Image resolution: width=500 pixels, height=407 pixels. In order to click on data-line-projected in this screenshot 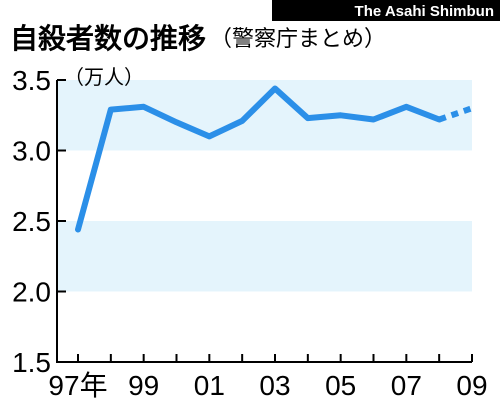, I will do `click(455, 114)`.